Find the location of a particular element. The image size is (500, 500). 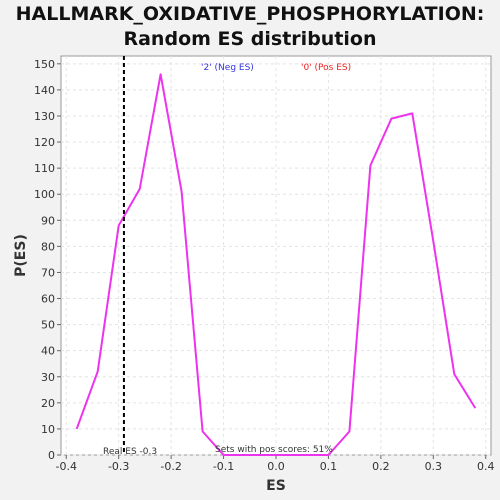

y-tick-label: 60 is located at coordinates (48, 299).